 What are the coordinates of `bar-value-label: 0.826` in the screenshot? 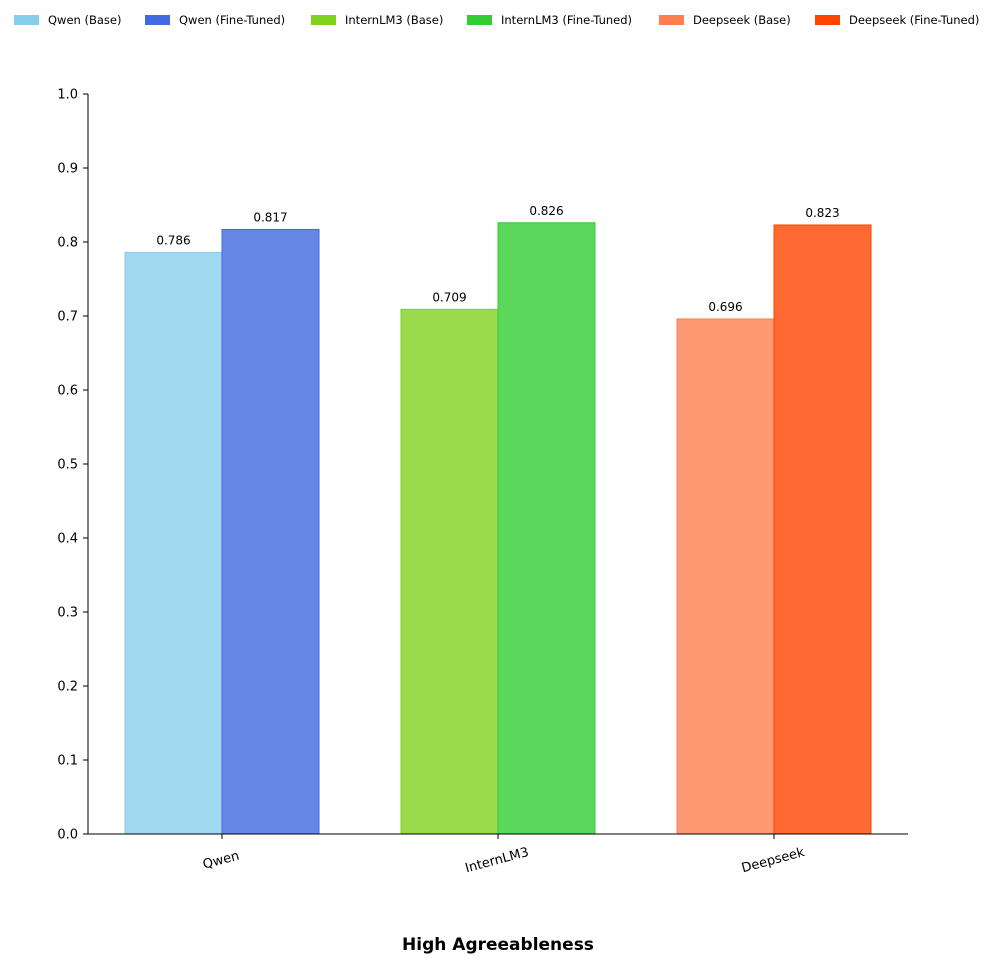 It's located at (546, 211).